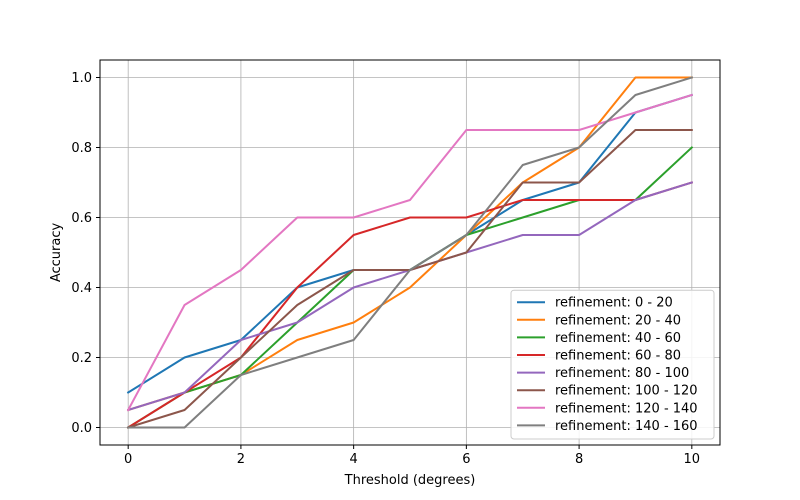 The height and width of the screenshot is (500, 800). What do you see at coordinates (622, 373) in the screenshot?
I see `legend-label: refinement: 80 - 100` at bounding box center [622, 373].